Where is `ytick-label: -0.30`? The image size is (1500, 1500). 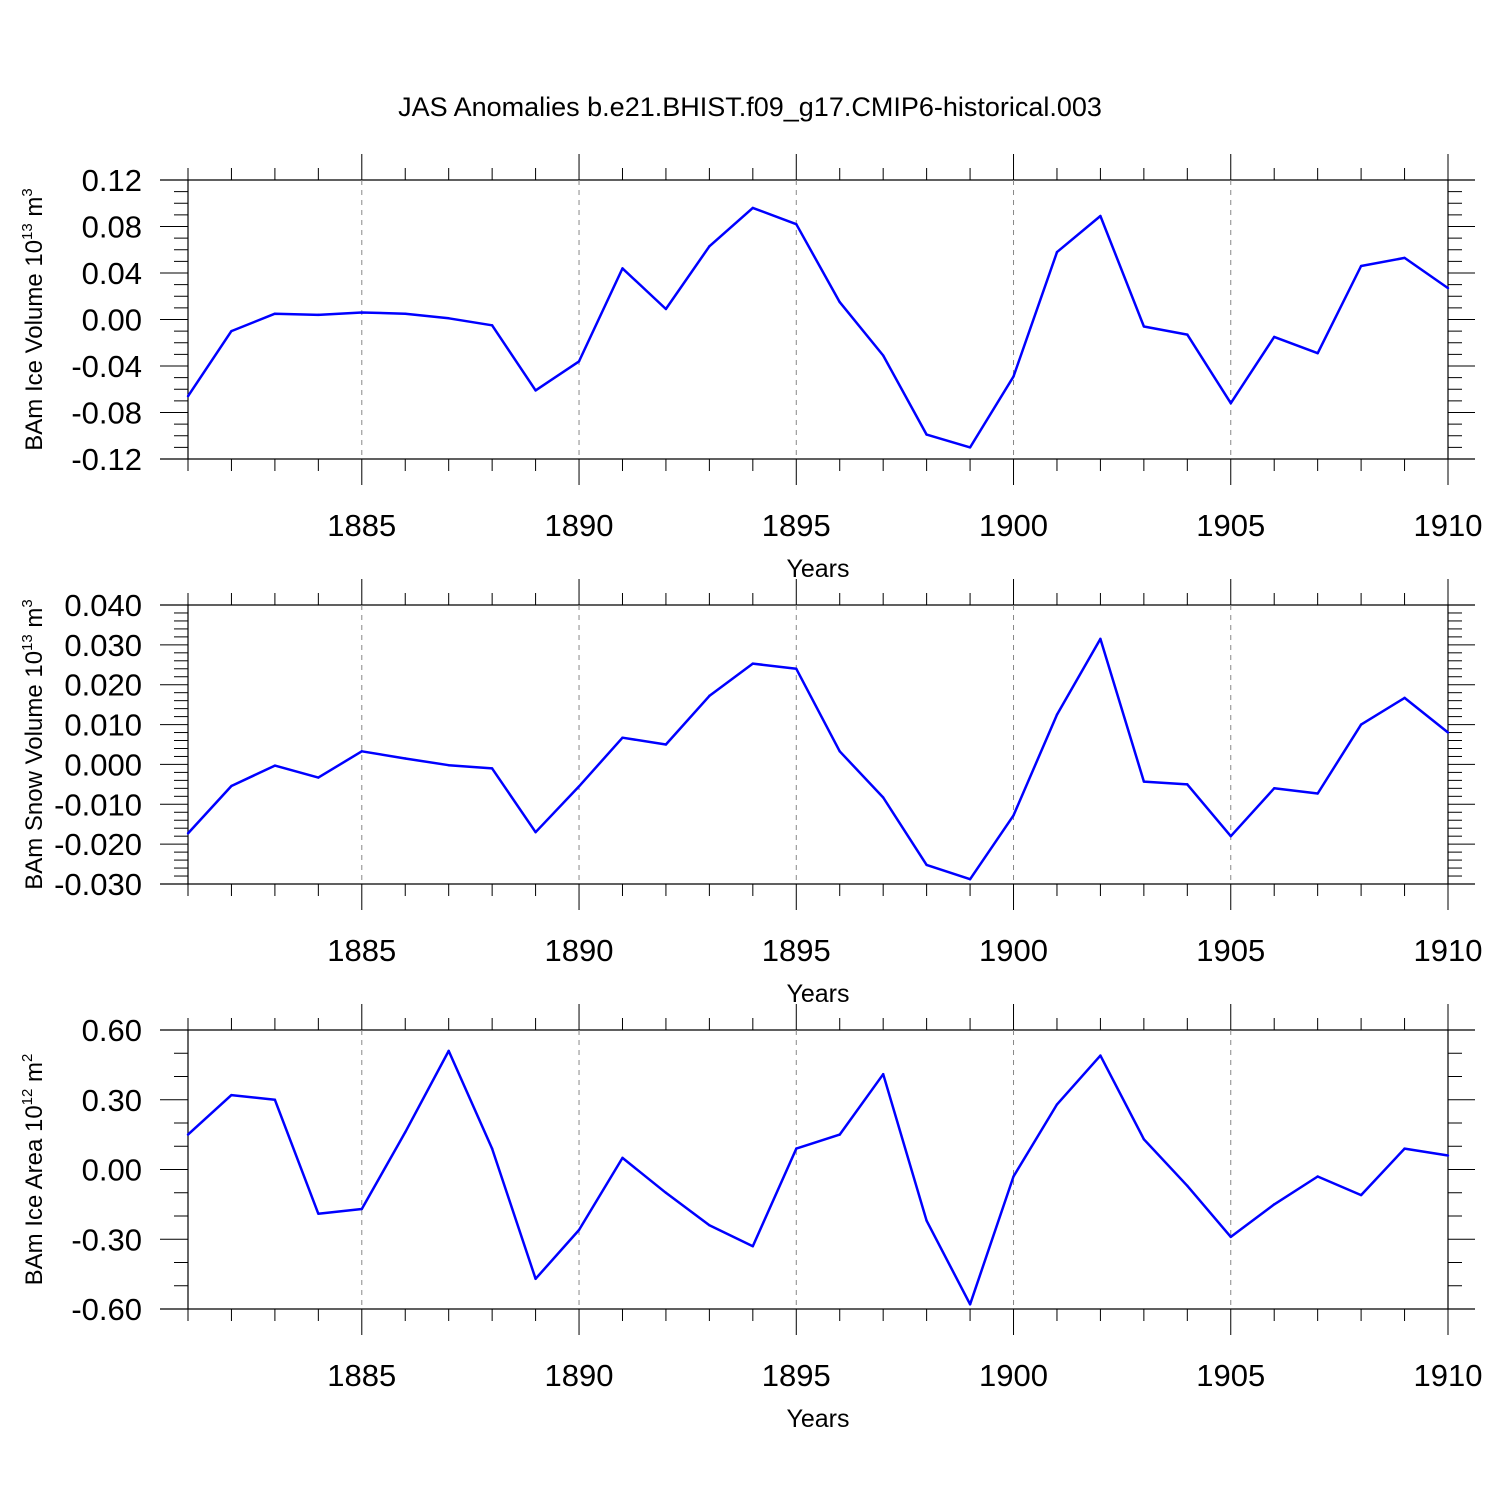
ytick-label: -0.30 is located at coordinates (106, 1239).